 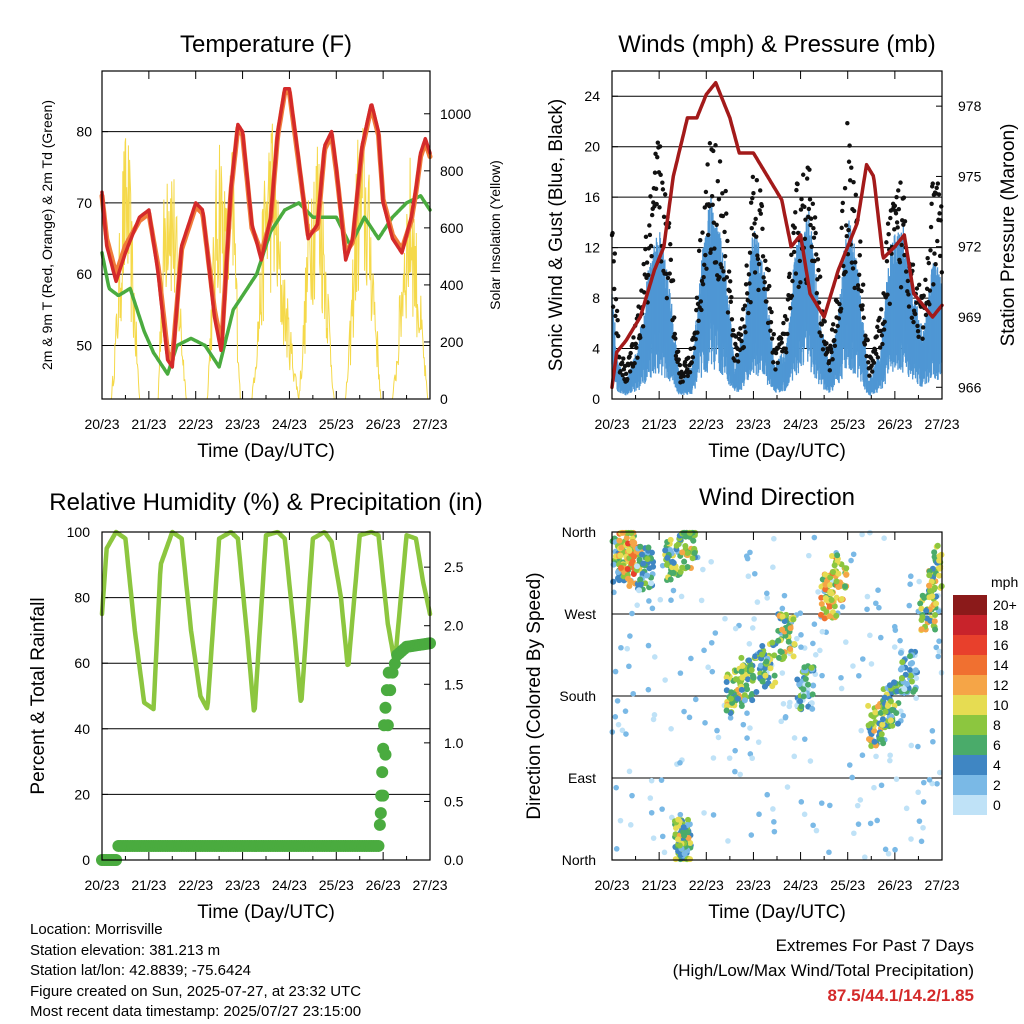 I want to click on legend-label: 14, so click(x=1001, y=665).